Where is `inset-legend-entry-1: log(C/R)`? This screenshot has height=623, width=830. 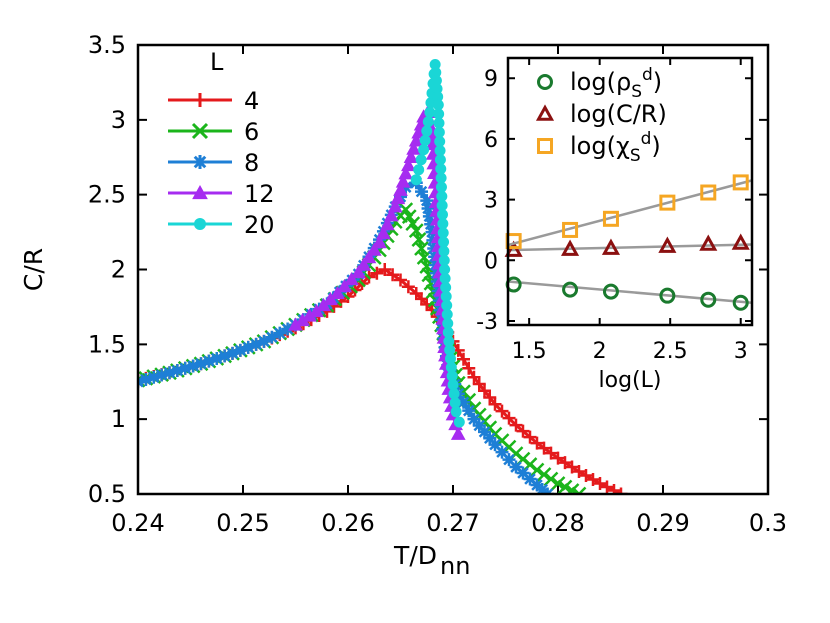 inset-legend-entry-1: log(C/R) is located at coordinates (601, 114).